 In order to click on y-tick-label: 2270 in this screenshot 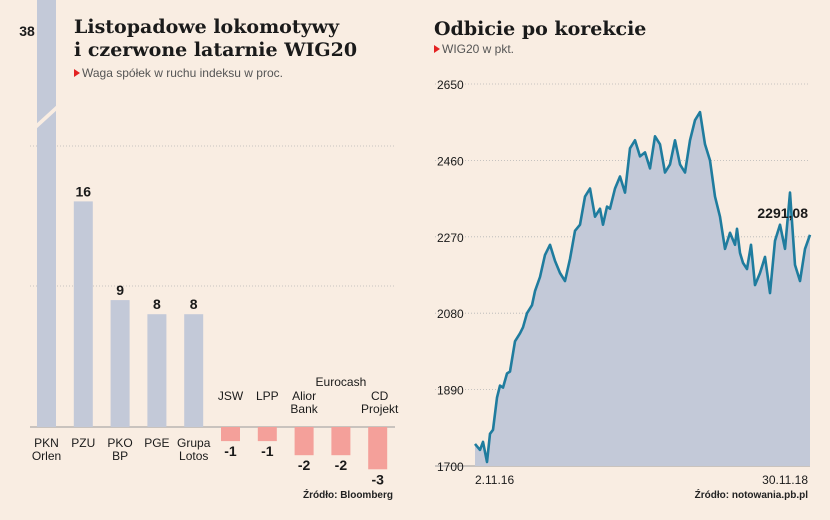, I will do `click(450, 238)`.